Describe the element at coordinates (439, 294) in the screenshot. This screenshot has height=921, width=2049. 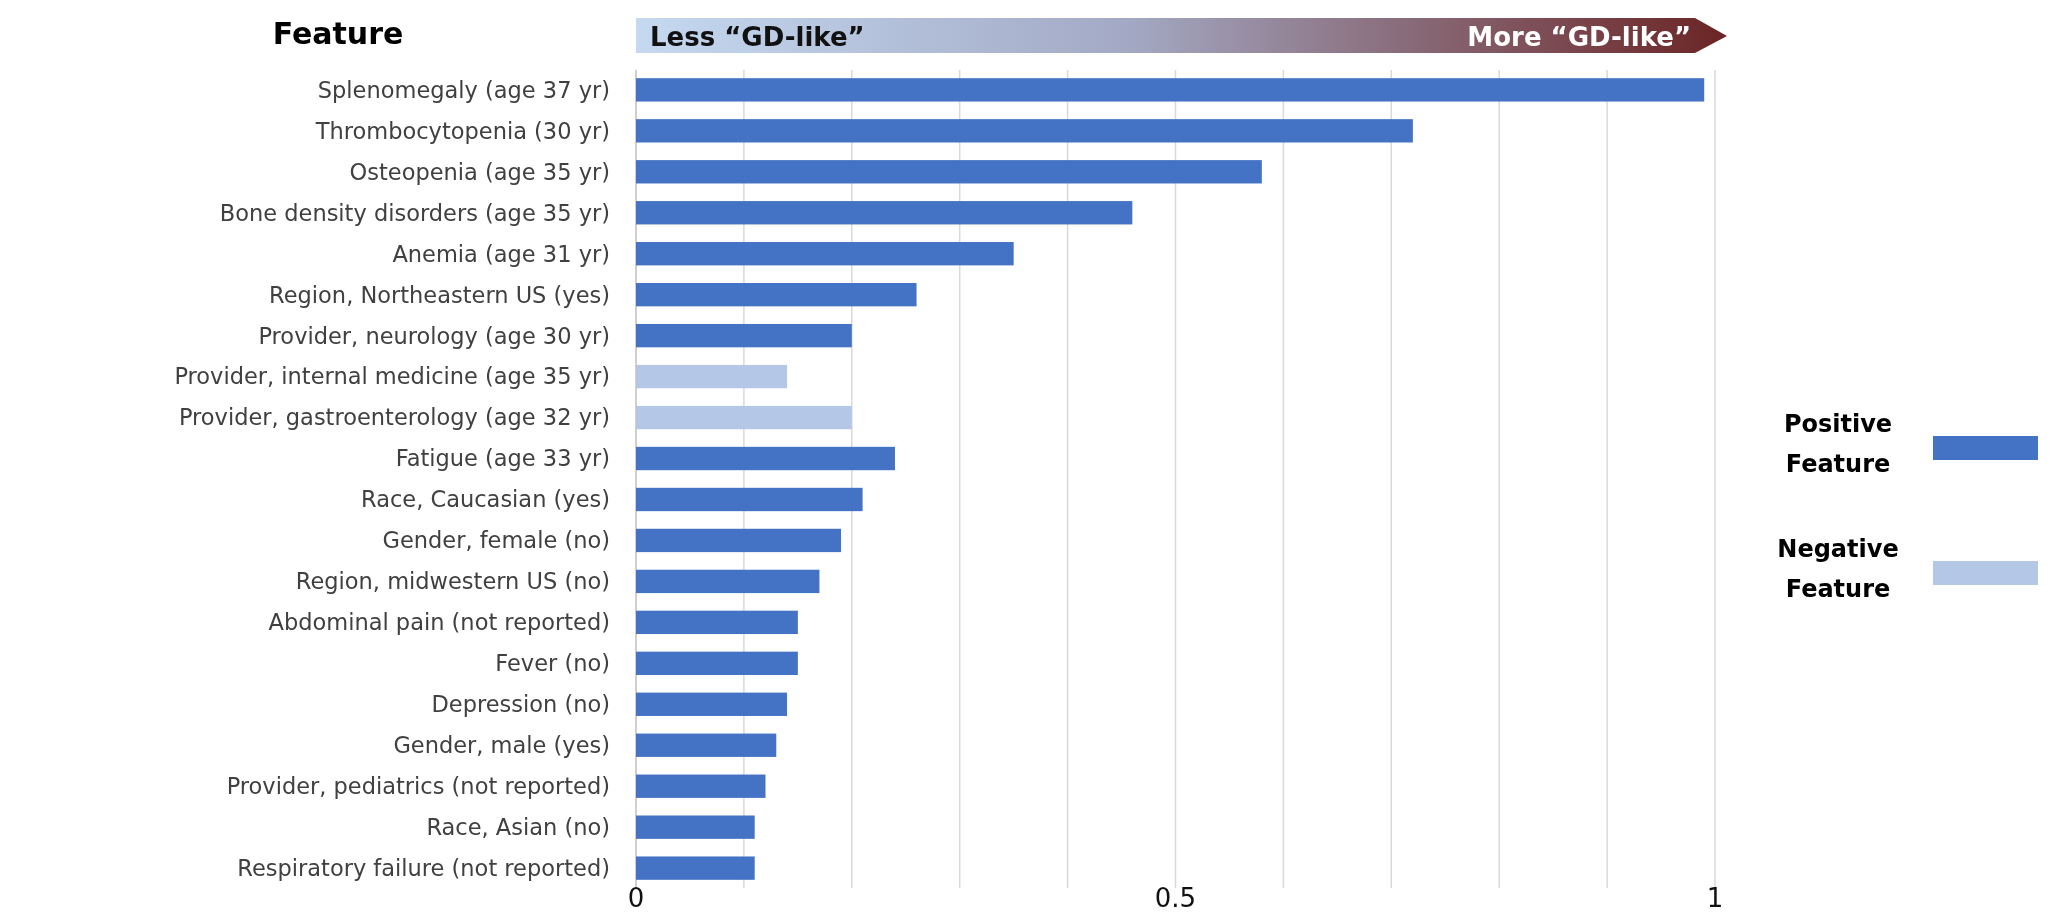
I see `y-tick-label: Region, Northeastern US (yes)` at that location.